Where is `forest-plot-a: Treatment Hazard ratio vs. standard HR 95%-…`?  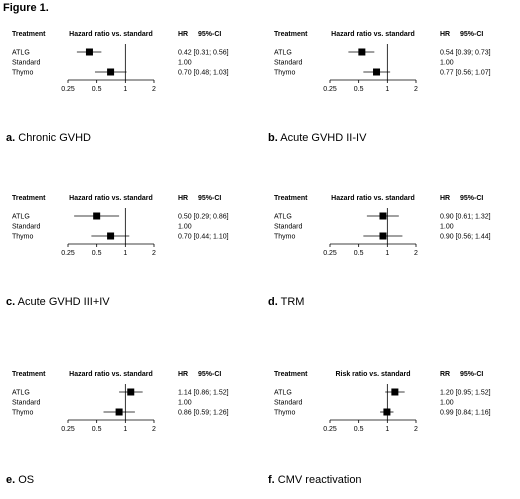
forest-plot-a: Treatment Hazard ratio vs. standard HR 95%-… is located at coordinates (120, 62).